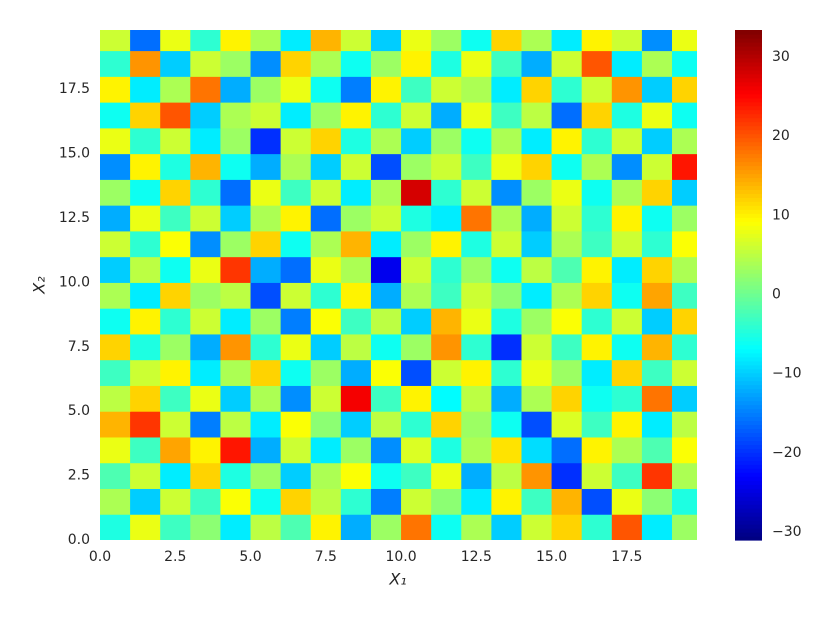 This screenshot has height=623, width=830. What do you see at coordinates (787, 374) in the screenshot?
I see `colorbar-tick-label: −10` at bounding box center [787, 374].